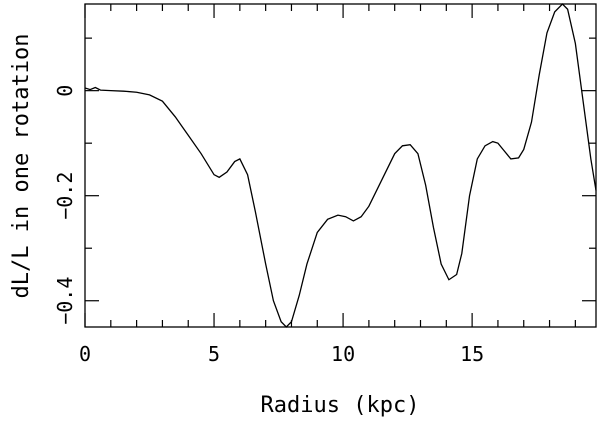 The image size is (600, 423). What do you see at coordinates (65, 301) in the screenshot?
I see `y-tick-label: −0.4` at bounding box center [65, 301].